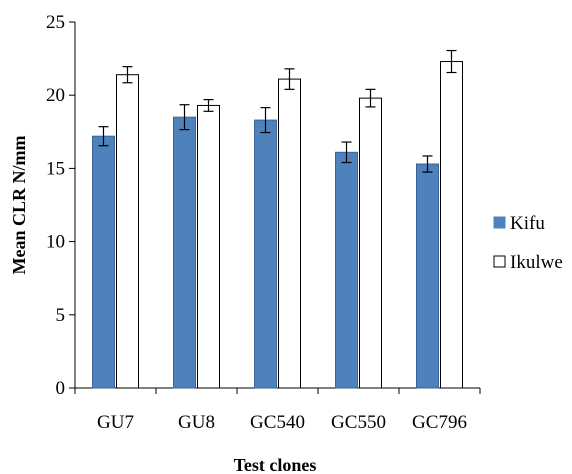 This screenshot has height=474, width=572. Describe the element at coordinates (289, 233) in the screenshot. I see `bar-ikulwe-gc540` at that location.